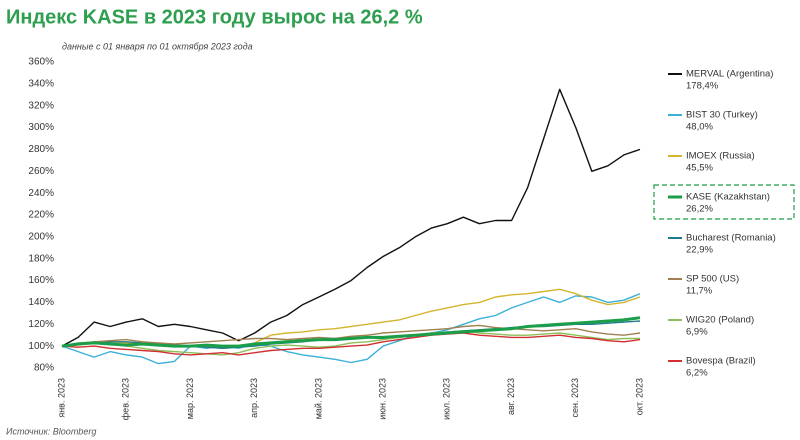 This screenshot has width=800, height=440. Describe the element at coordinates (41, 171) in the screenshot. I see `y-tick-label: 260%` at that location.